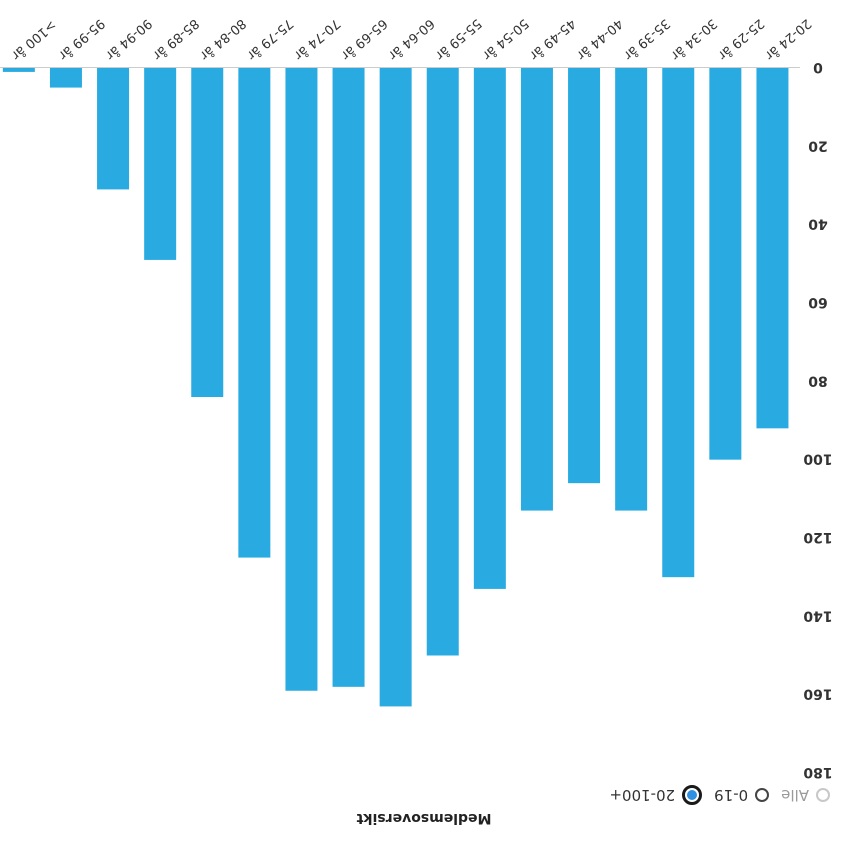 Image resolution: width=848 pixels, height=843 pixels. I want to click on y-tick-label: 60, so click(818, 302).